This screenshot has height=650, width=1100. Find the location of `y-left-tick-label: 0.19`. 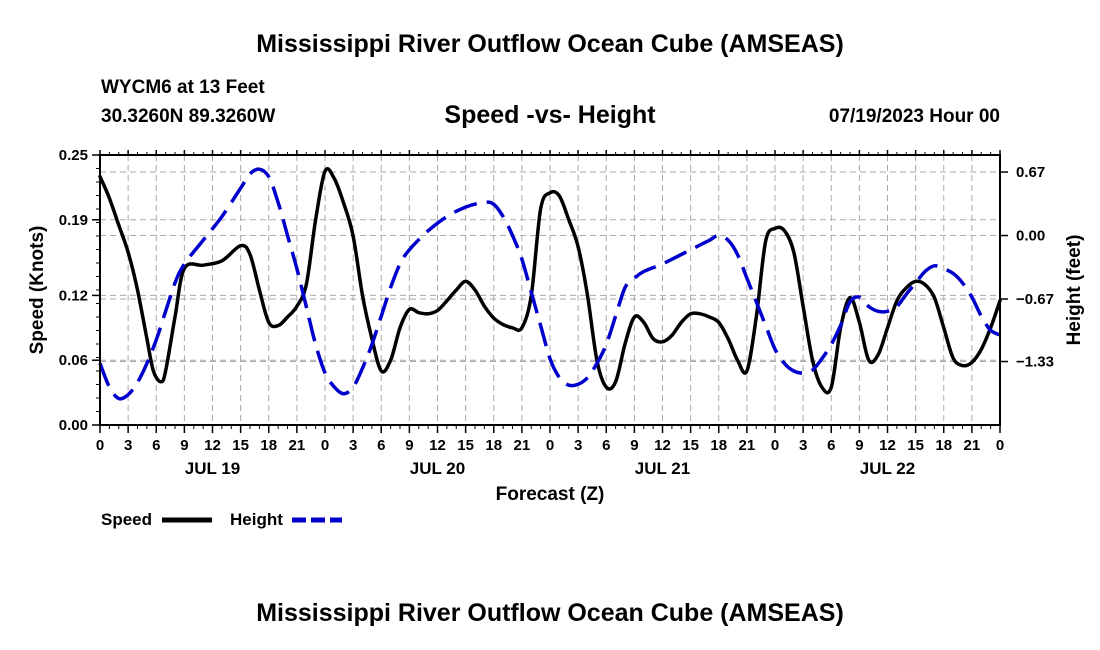

y-left-tick-label: 0.19 is located at coordinates (73, 220).